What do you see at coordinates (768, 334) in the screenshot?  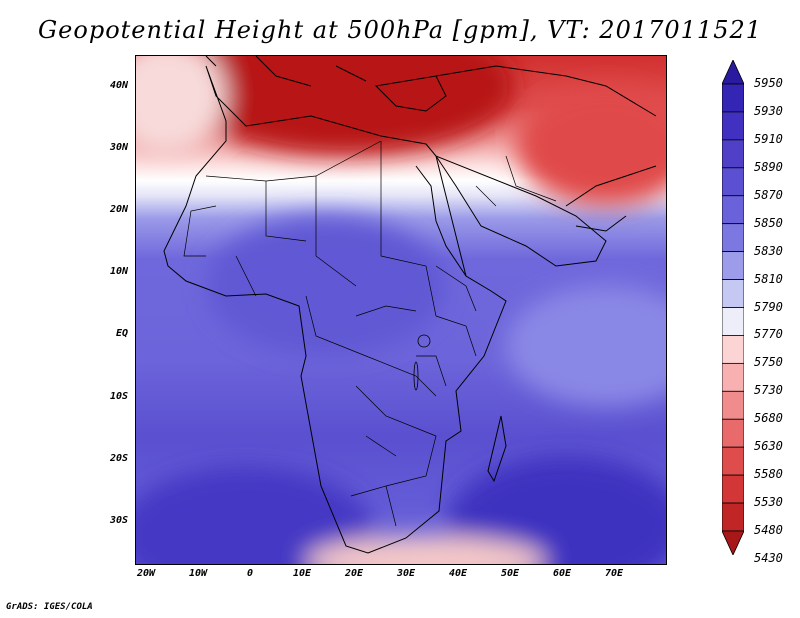 I see `colorbar-level-label: 5770` at bounding box center [768, 334].